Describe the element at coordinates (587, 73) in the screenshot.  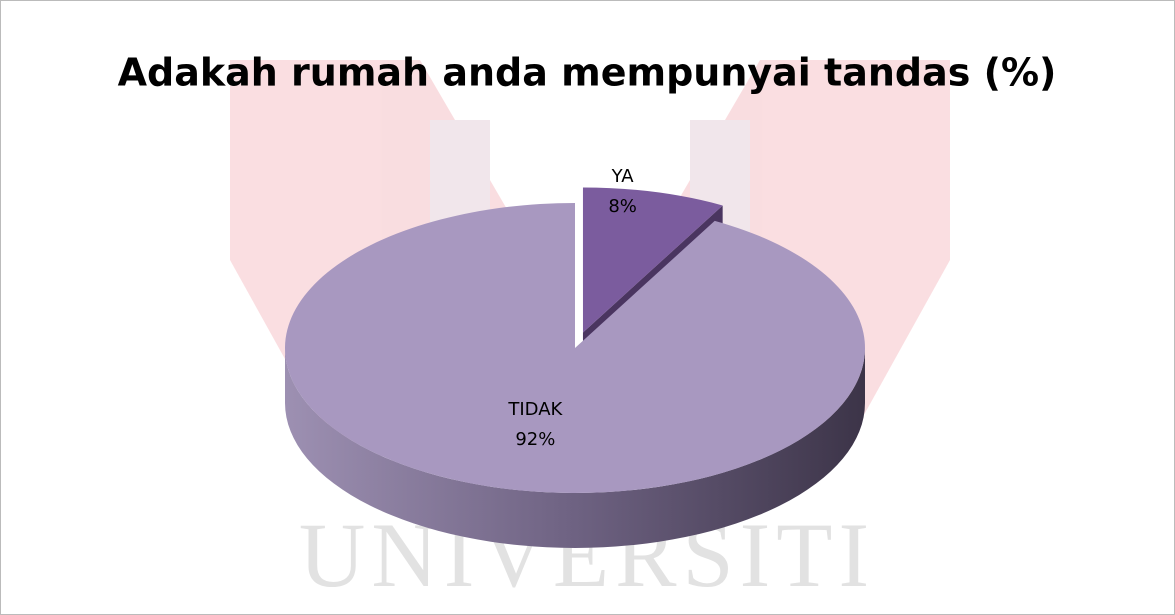
I see `chart-title: Adakah rumah anda mempunyai tandas (%)` at that location.